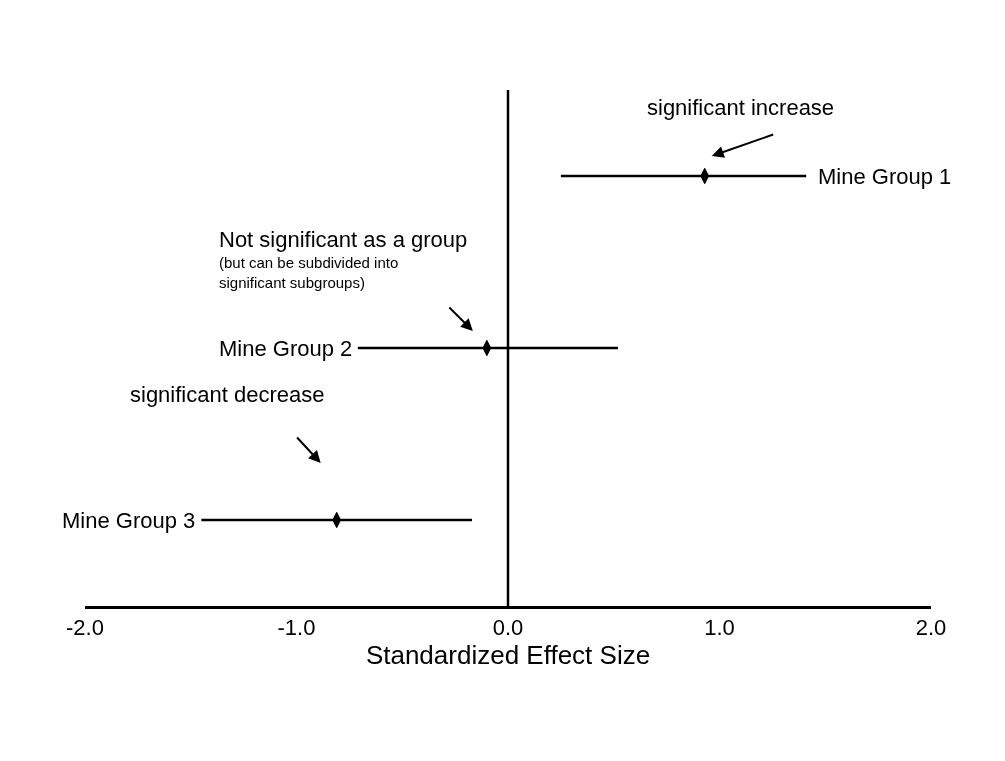 The height and width of the screenshot is (761, 1005). Describe the element at coordinates (508, 628) in the screenshot. I see `x-tick-label: 0.0` at that location.